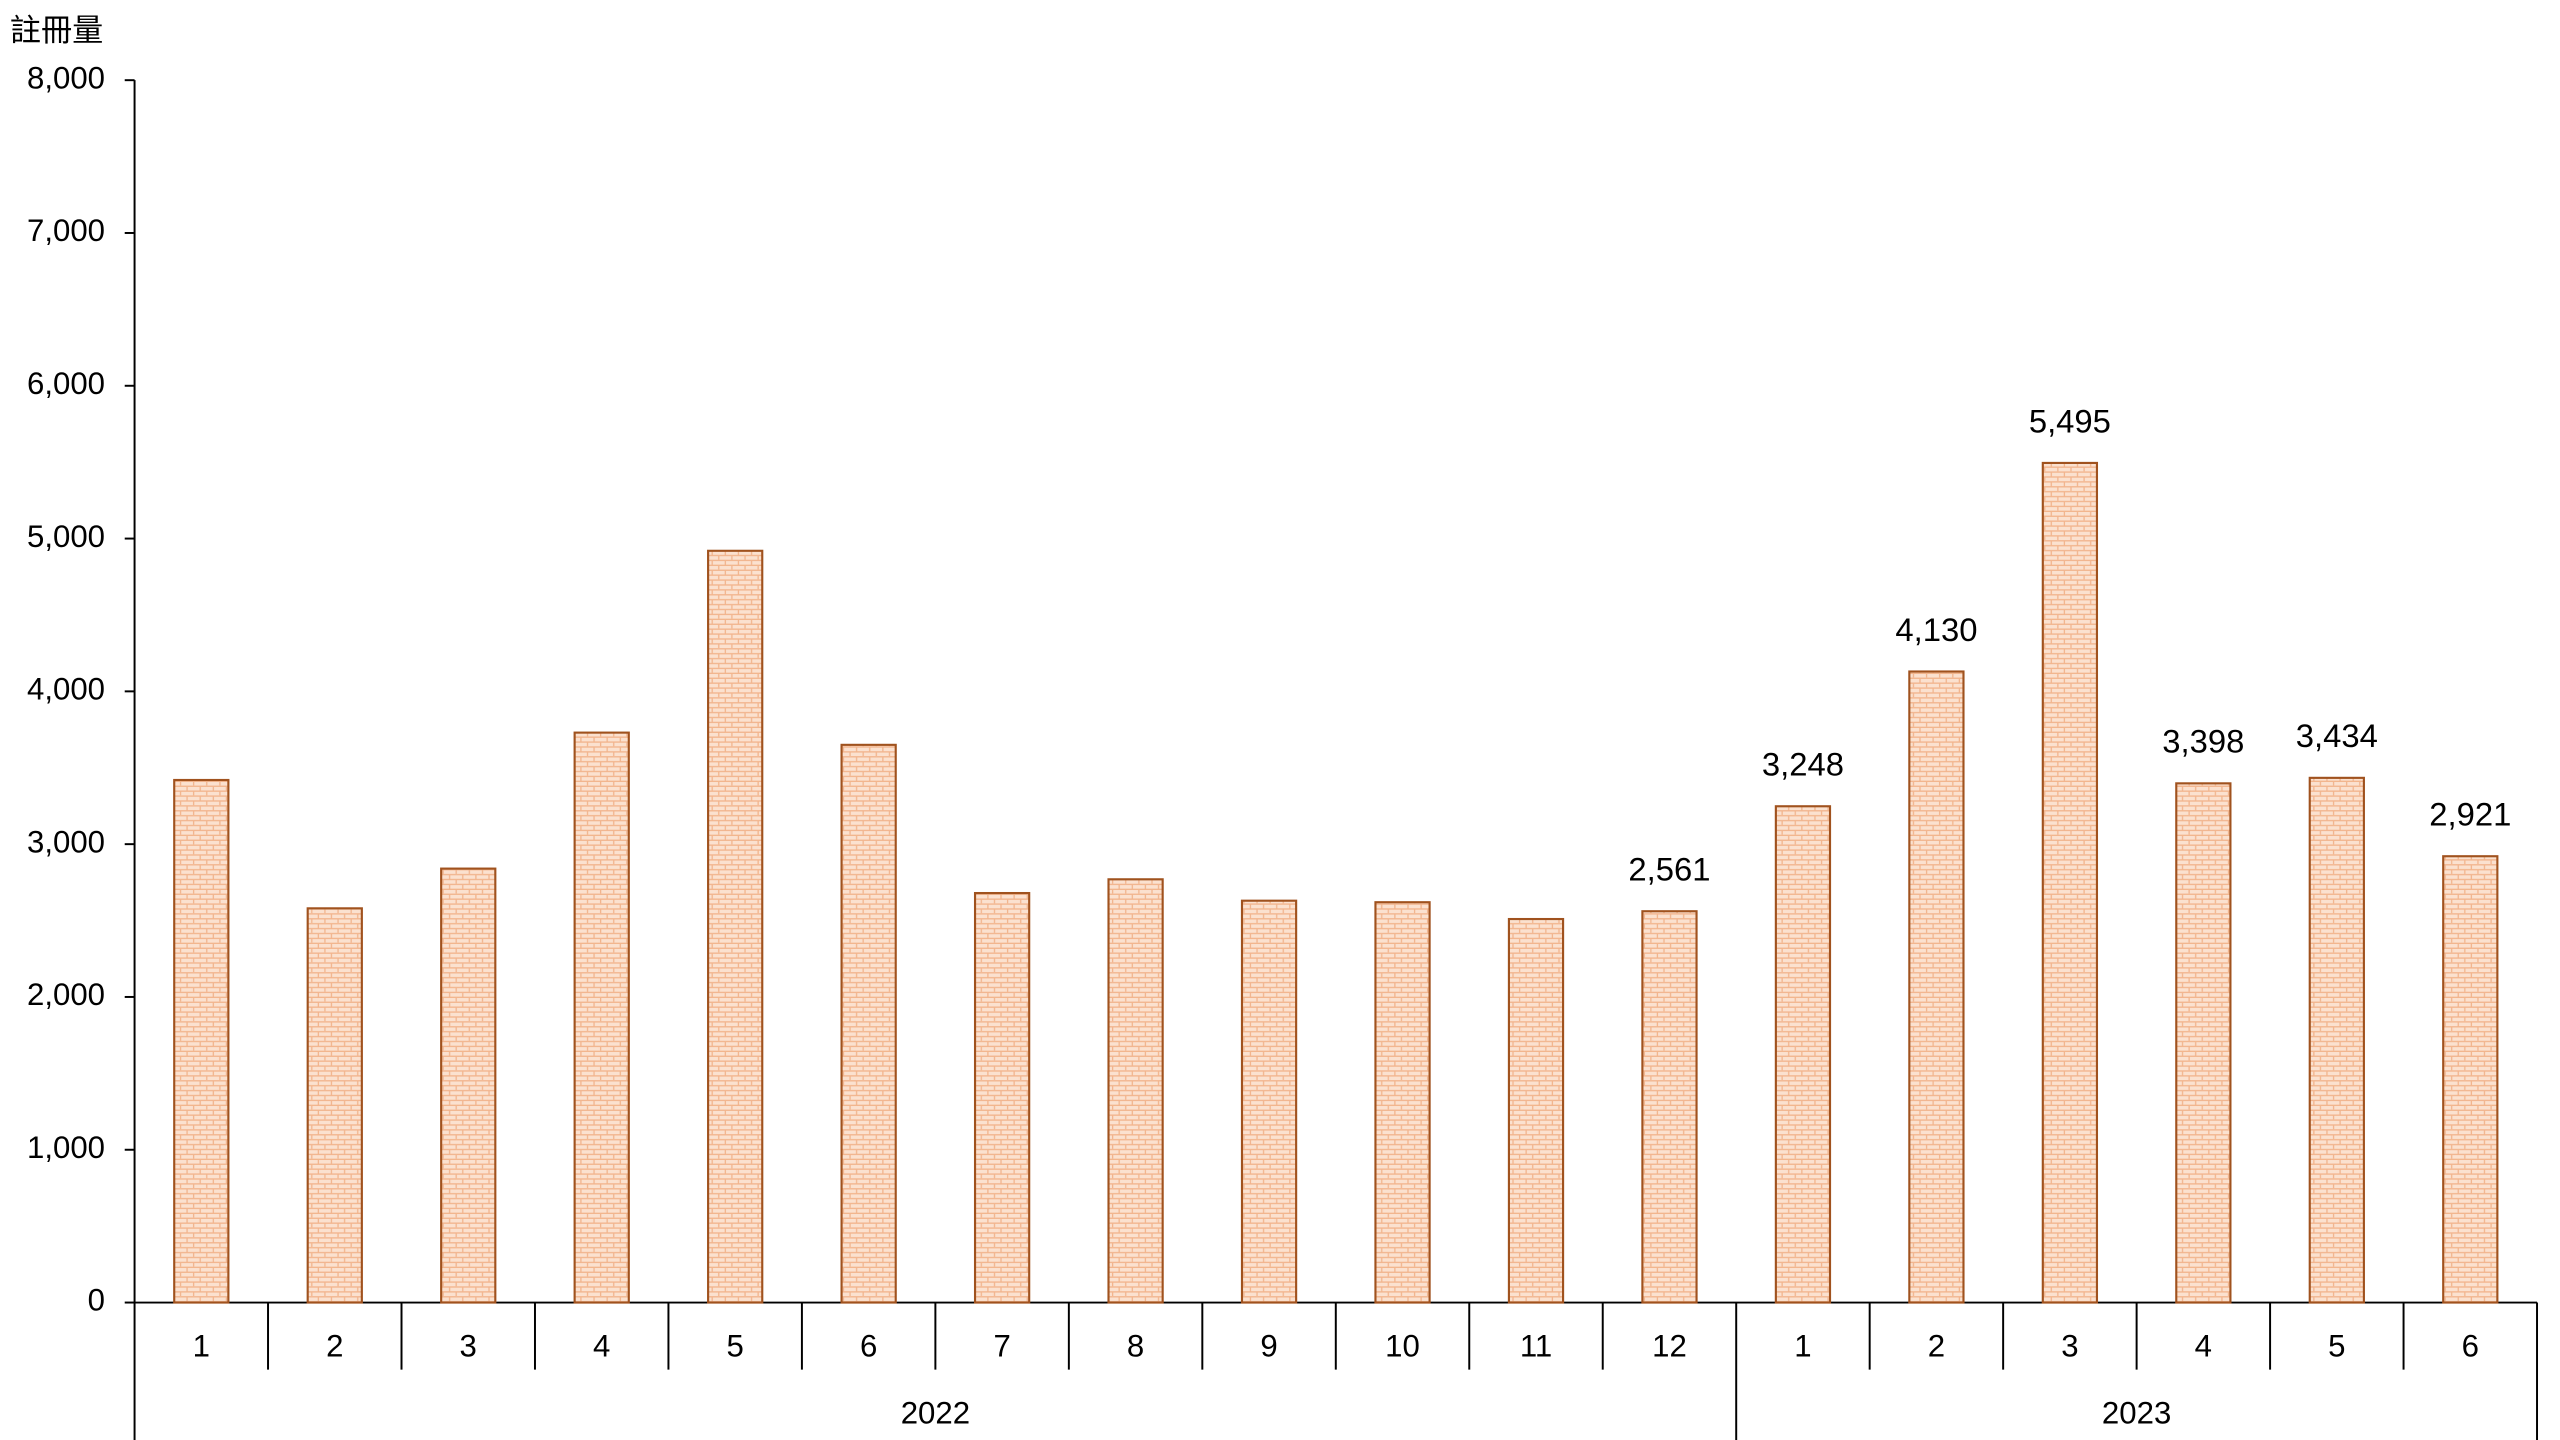  What do you see at coordinates (66, 383) in the screenshot?
I see `y-tick-label: 6,000` at bounding box center [66, 383].